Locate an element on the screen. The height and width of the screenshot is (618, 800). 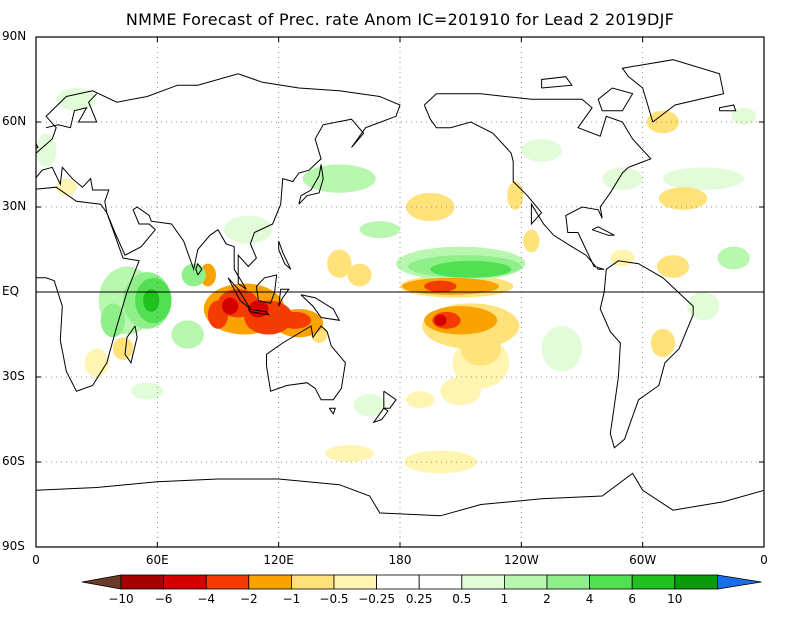
colorbar-label: 6 is located at coordinates (632, 599).